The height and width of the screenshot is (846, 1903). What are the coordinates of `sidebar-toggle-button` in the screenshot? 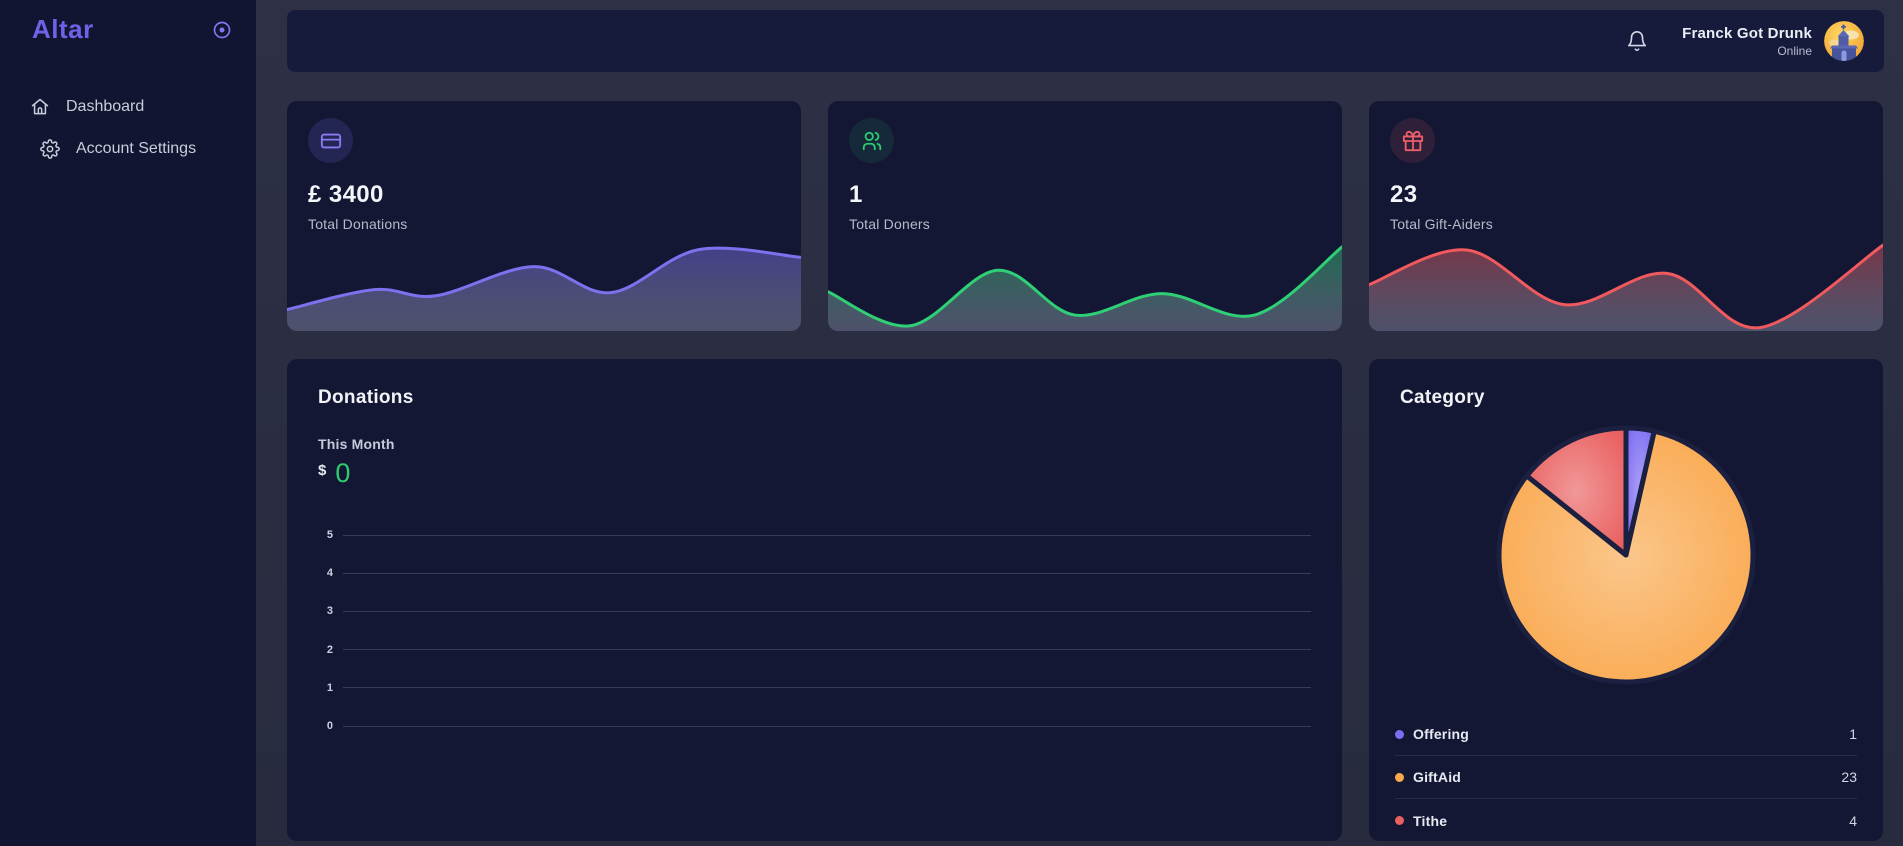 It's located at (222, 30).